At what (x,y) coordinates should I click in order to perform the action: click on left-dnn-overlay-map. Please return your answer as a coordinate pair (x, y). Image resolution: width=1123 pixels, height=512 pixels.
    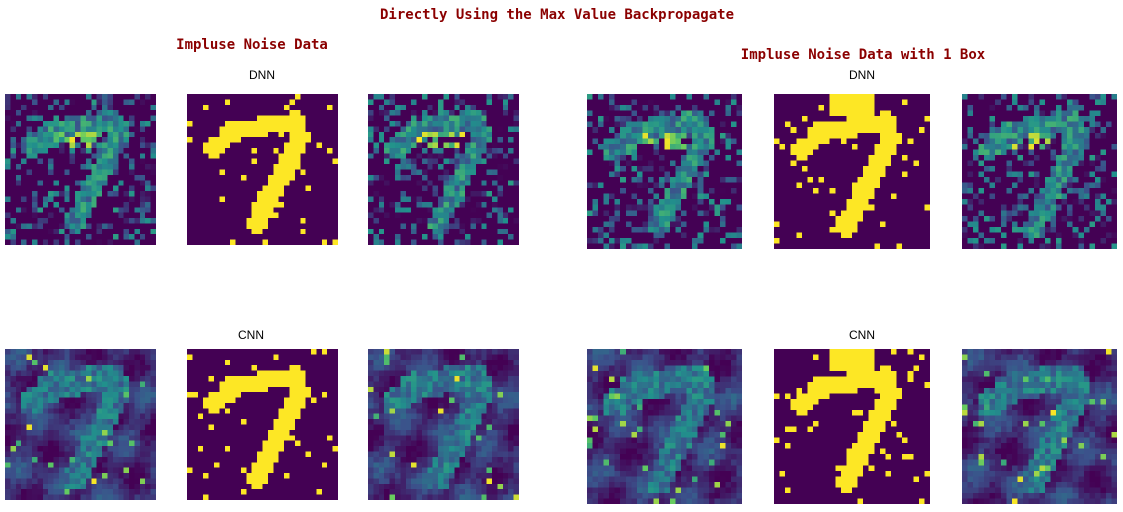
    Looking at the image, I should click on (443, 169).